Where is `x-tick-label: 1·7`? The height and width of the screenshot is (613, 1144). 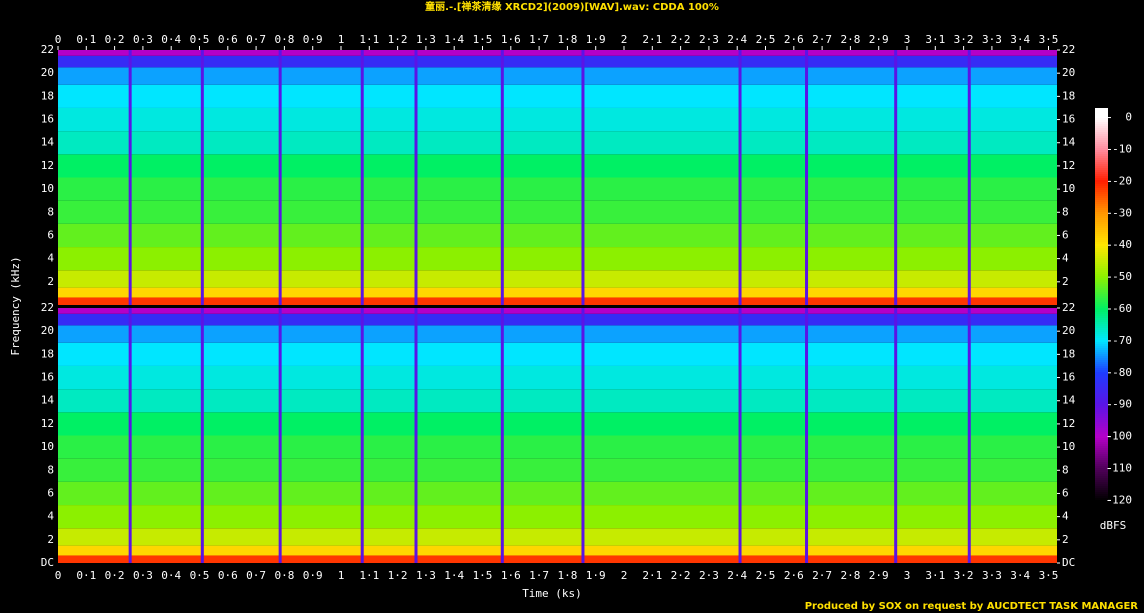 x-tick-label: 1·7 is located at coordinates (539, 39).